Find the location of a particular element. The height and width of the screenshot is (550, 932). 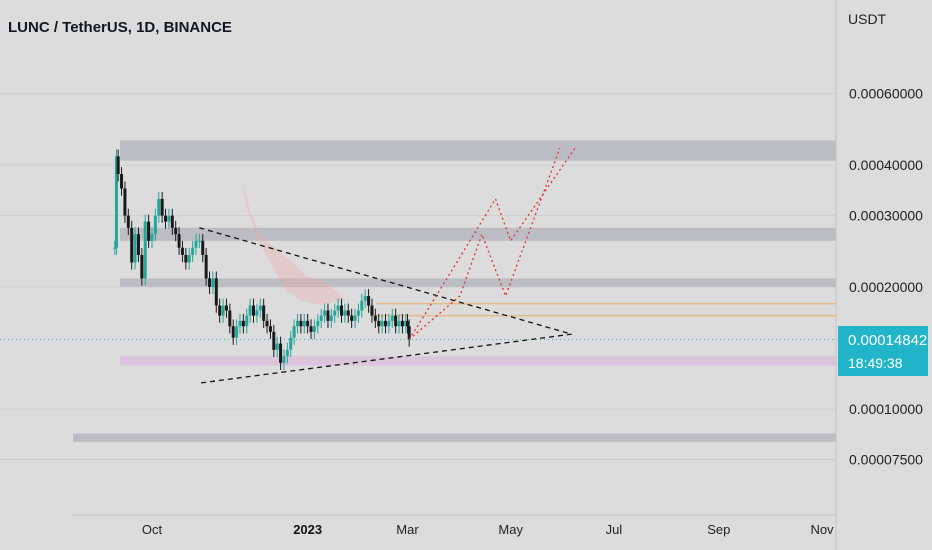

y-tick-label: 0.00040000 is located at coordinates (886, 165).